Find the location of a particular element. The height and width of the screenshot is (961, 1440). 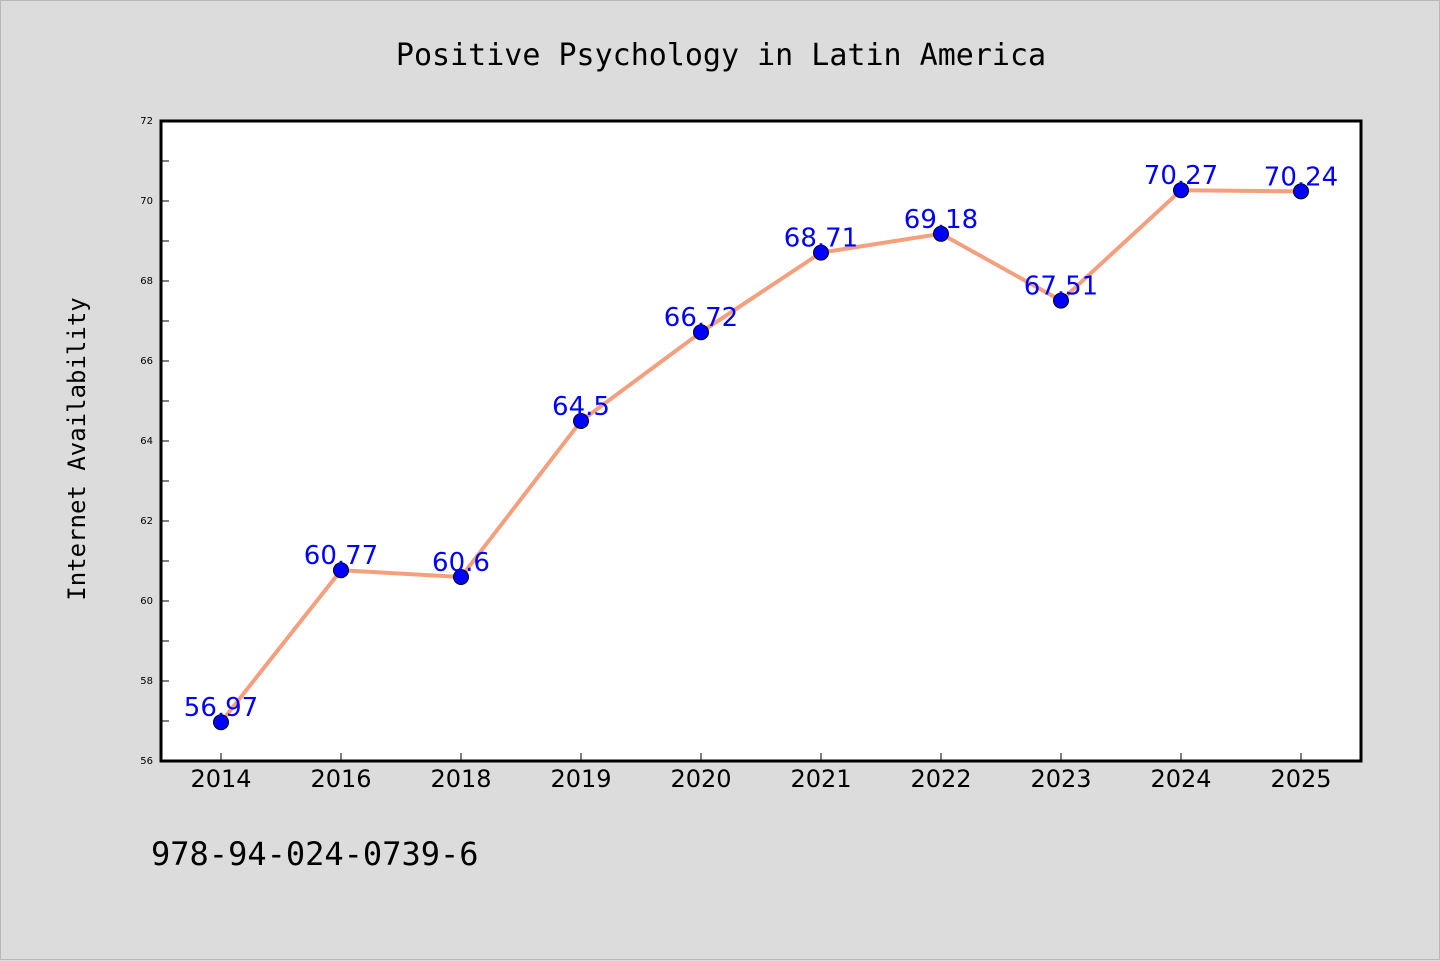

y-tick-label: 62 is located at coordinates (146, 521).